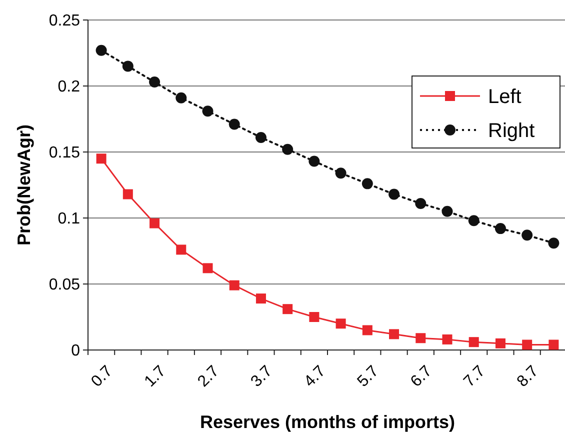  I want to click on y-tick-label: 0.25, so click(64, 21).